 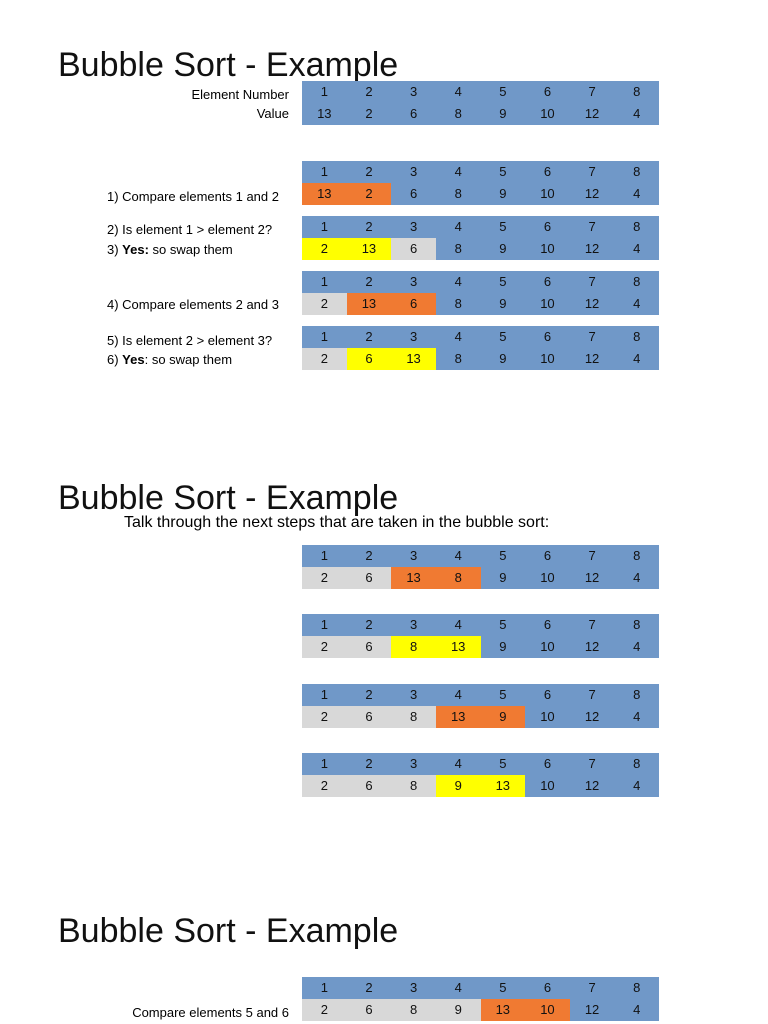 What do you see at coordinates (115, 359) in the screenshot?
I see `step-number: 6)` at bounding box center [115, 359].